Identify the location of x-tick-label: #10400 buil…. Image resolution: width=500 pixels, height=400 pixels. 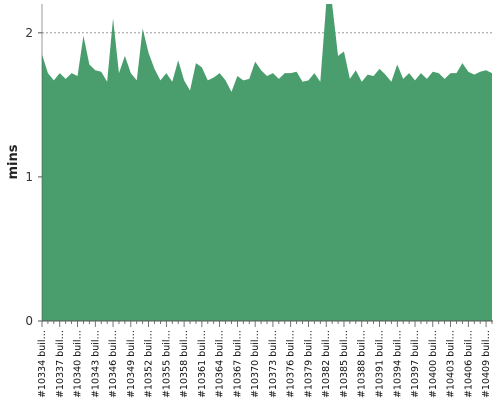
(433, 364).